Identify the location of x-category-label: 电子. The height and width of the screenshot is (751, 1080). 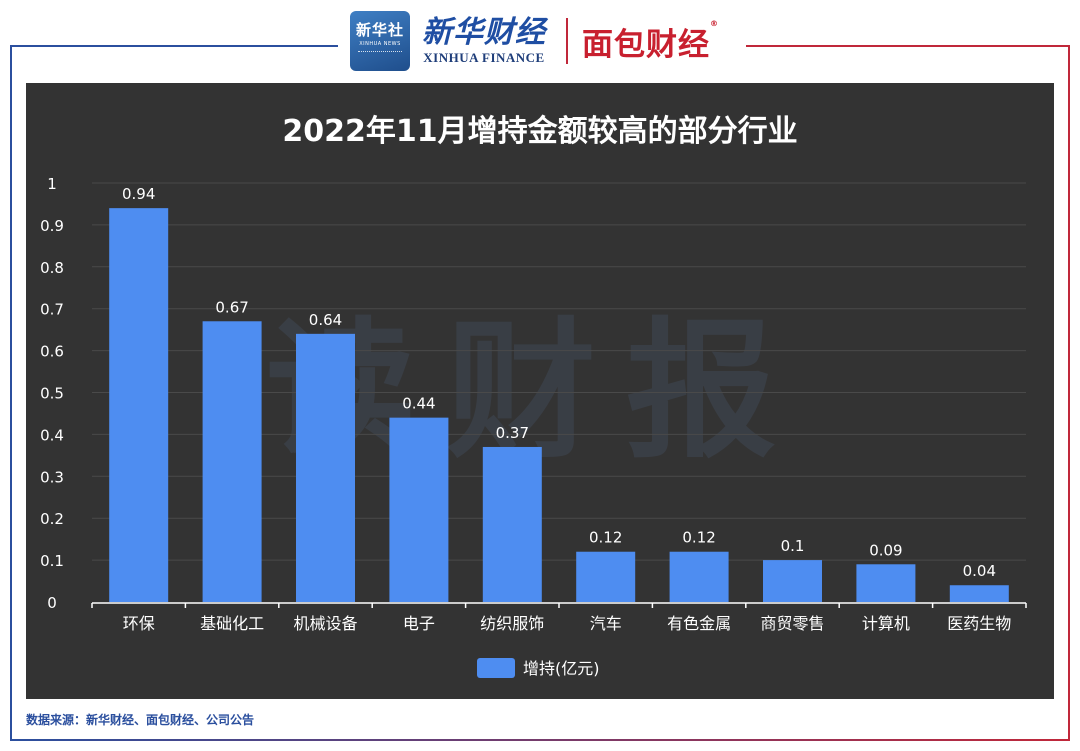
(419, 623).